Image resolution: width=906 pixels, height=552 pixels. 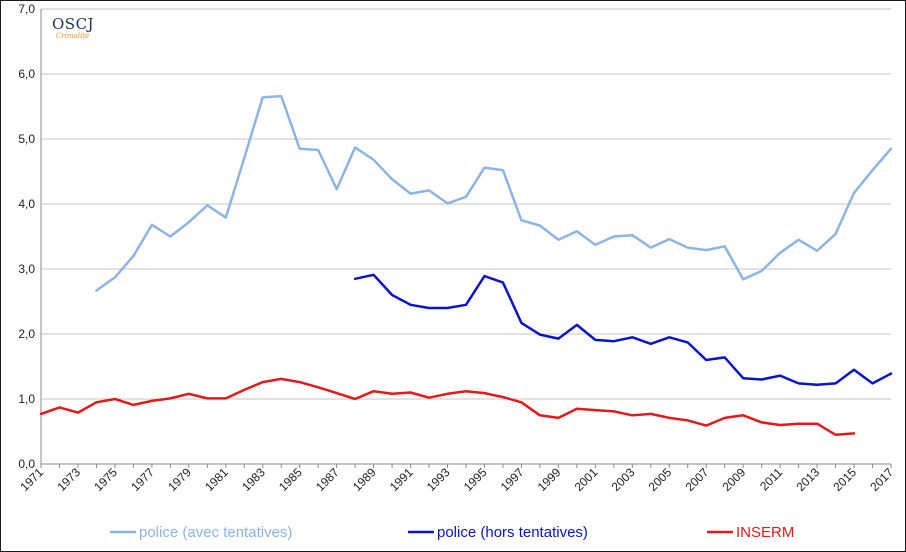 What do you see at coordinates (26, 464) in the screenshot?
I see `y-tick-label: 0,0` at bounding box center [26, 464].